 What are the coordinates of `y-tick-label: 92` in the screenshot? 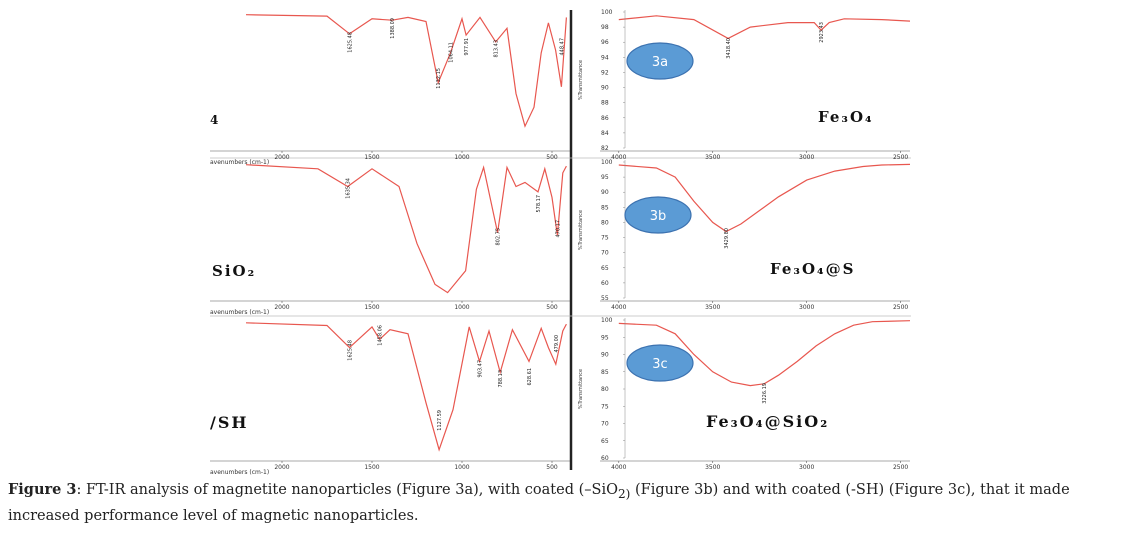 It's located at (605, 72).